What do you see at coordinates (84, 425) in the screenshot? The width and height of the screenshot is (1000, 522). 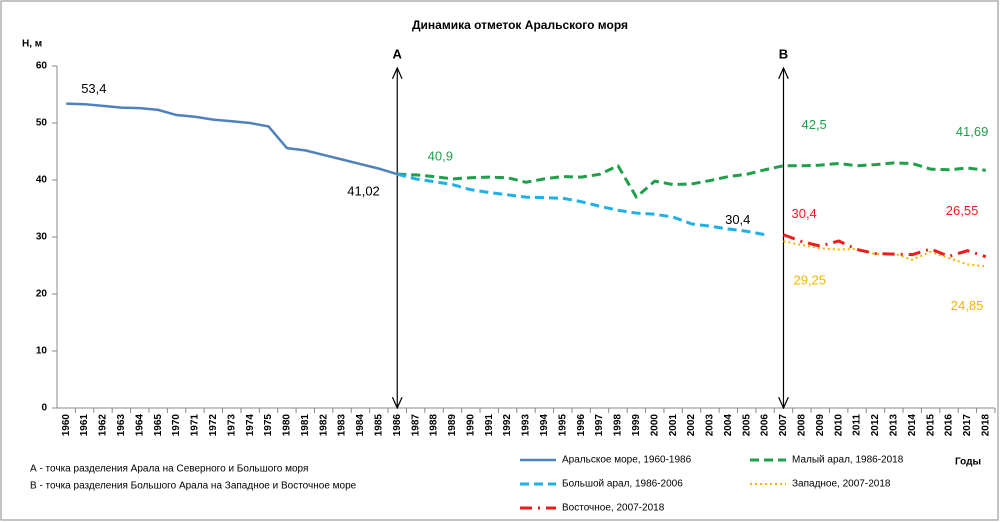 I see `x-tick-label: 1961` at bounding box center [84, 425].